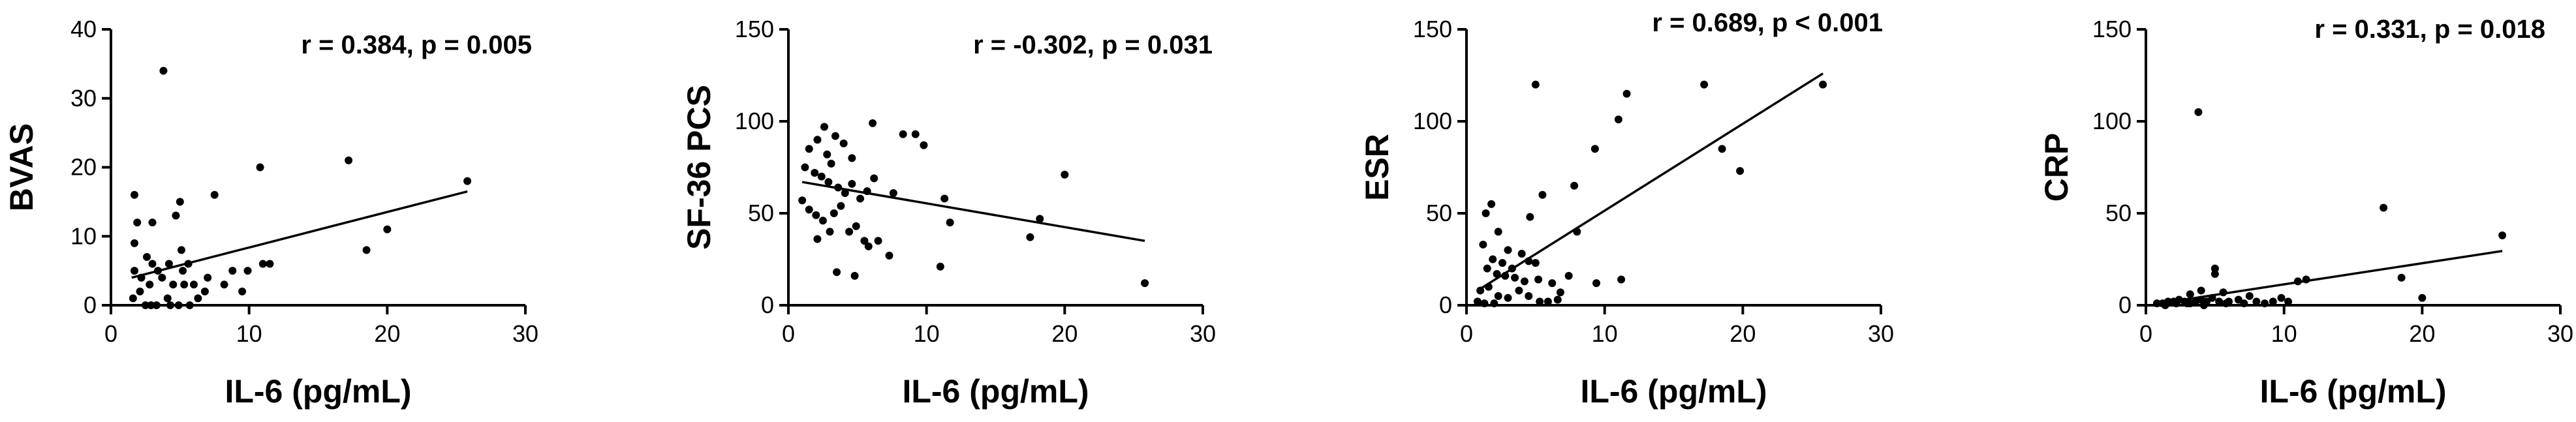  What do you see at coordinates (83, 29) in the screenshot?
I see `y-tick-label: 40` at bounding box center [83, 29].